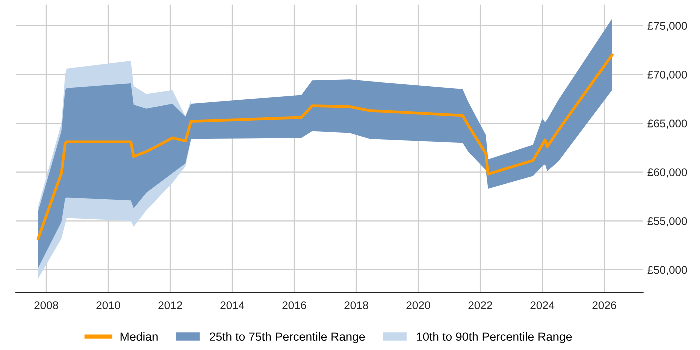 The image size is (700, 350). Describe the element at coordinates (668, 222) in the screenshot. I see `y-tick-label: £55,000` at that location.